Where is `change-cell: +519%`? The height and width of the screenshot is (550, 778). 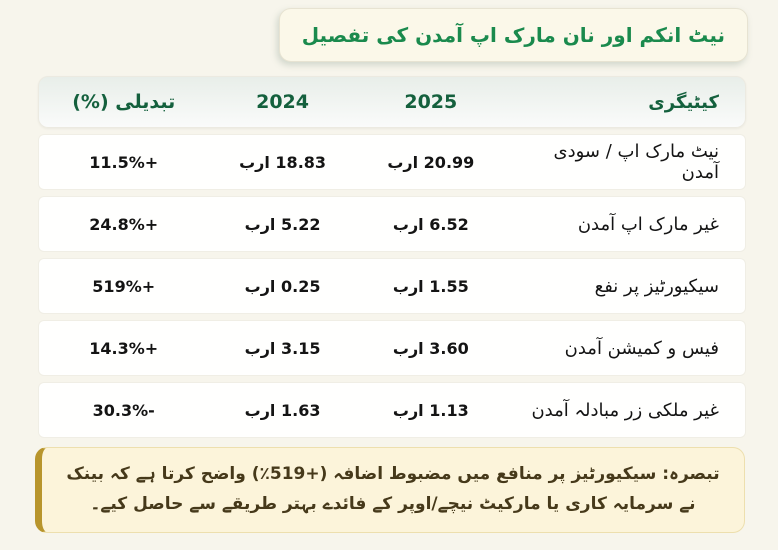
change-cell: +519% is located at coordinates (124, 286).